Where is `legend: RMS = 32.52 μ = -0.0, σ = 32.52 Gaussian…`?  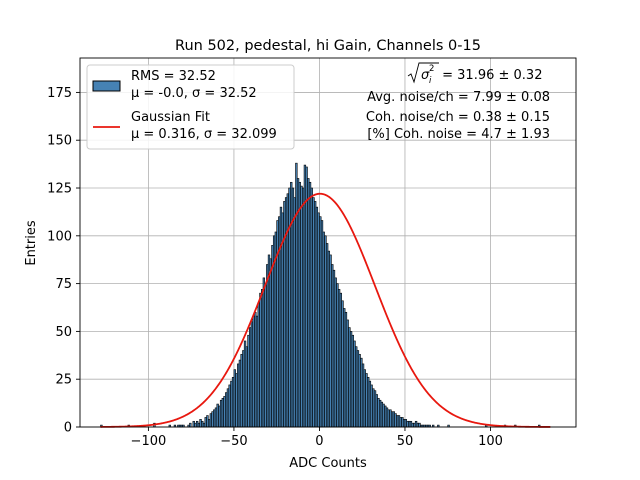 legend: RMS = 32.52 μ = -0.0, σ = 32.52 Gaussian… is located at coordinates (190, 107).